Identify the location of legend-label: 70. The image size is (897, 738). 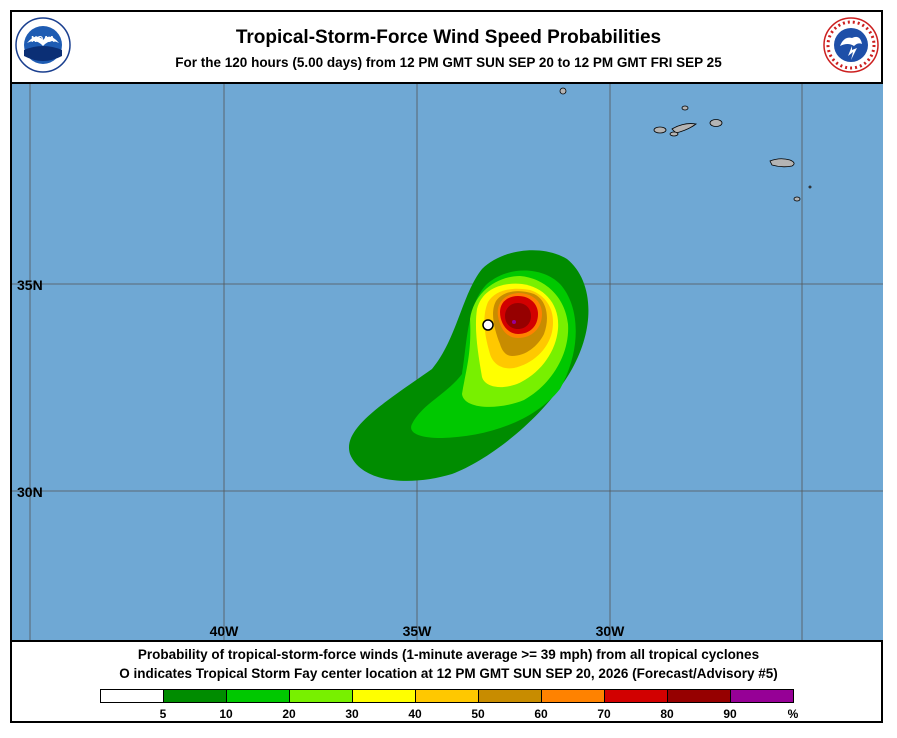
(604, 714).